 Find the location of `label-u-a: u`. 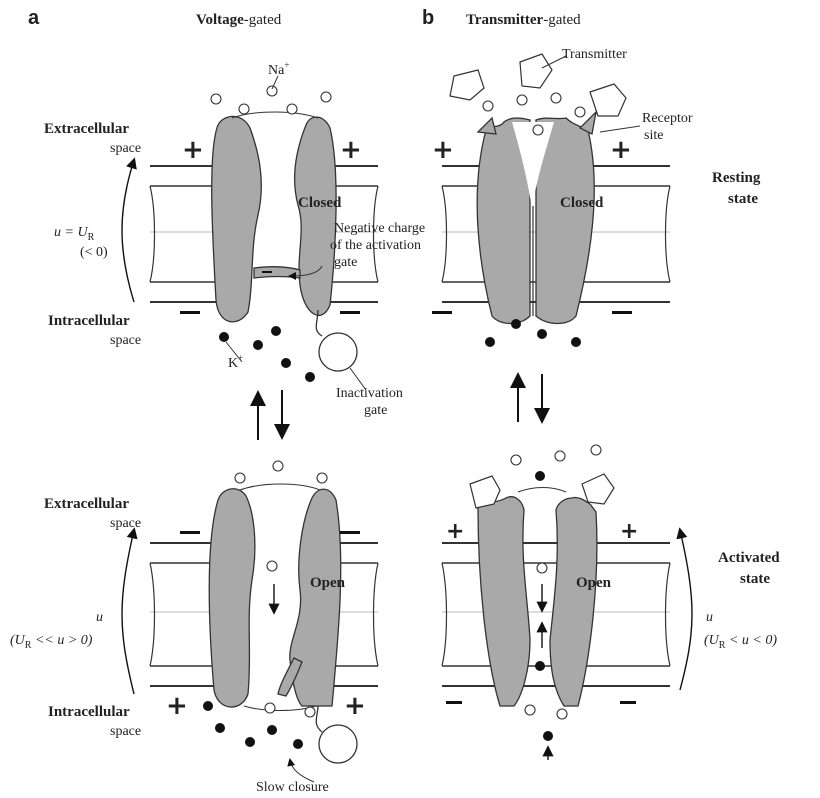

label-u-a: u is located at coordinates (99, 617).